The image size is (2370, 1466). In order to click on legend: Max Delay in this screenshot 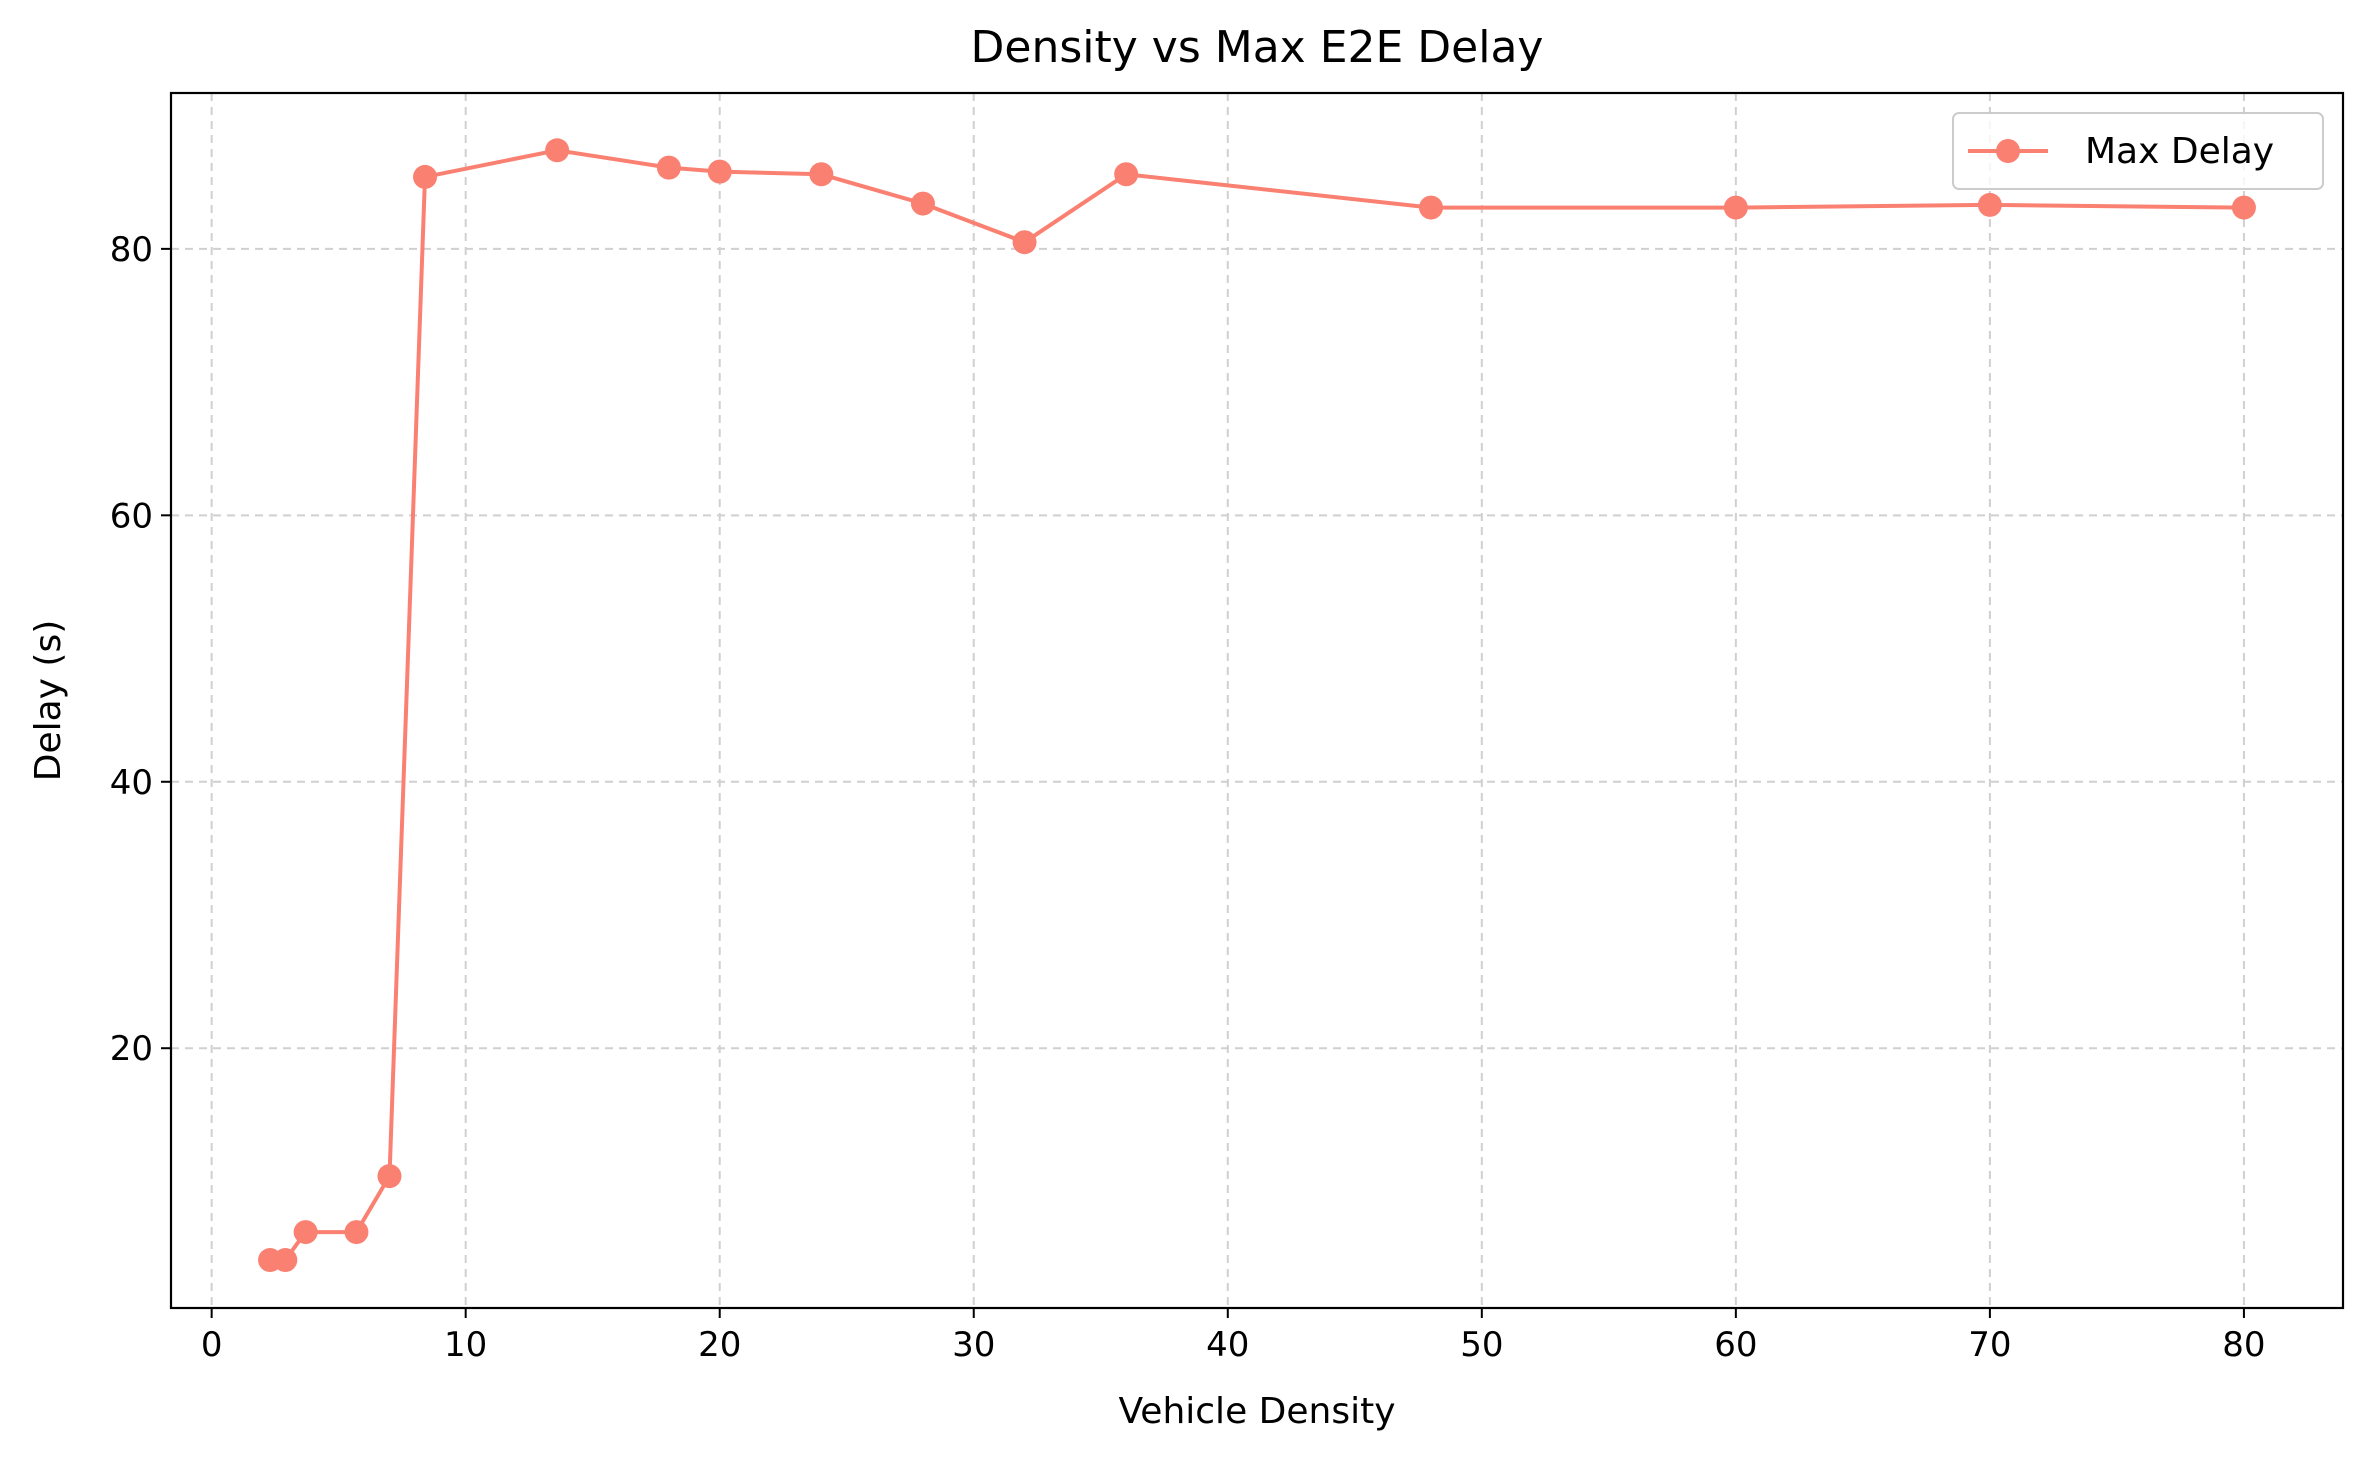, I will do `click(2138, 151)`.